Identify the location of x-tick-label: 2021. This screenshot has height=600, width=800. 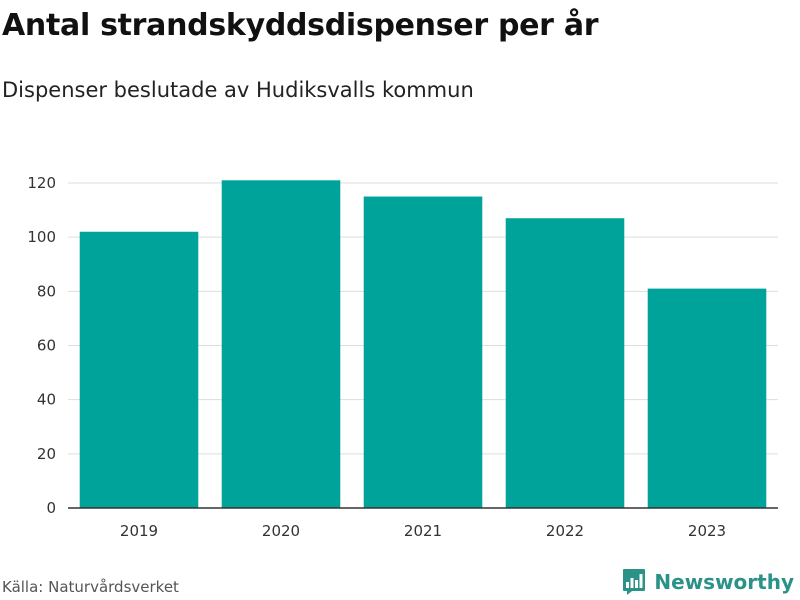
(423, 531).